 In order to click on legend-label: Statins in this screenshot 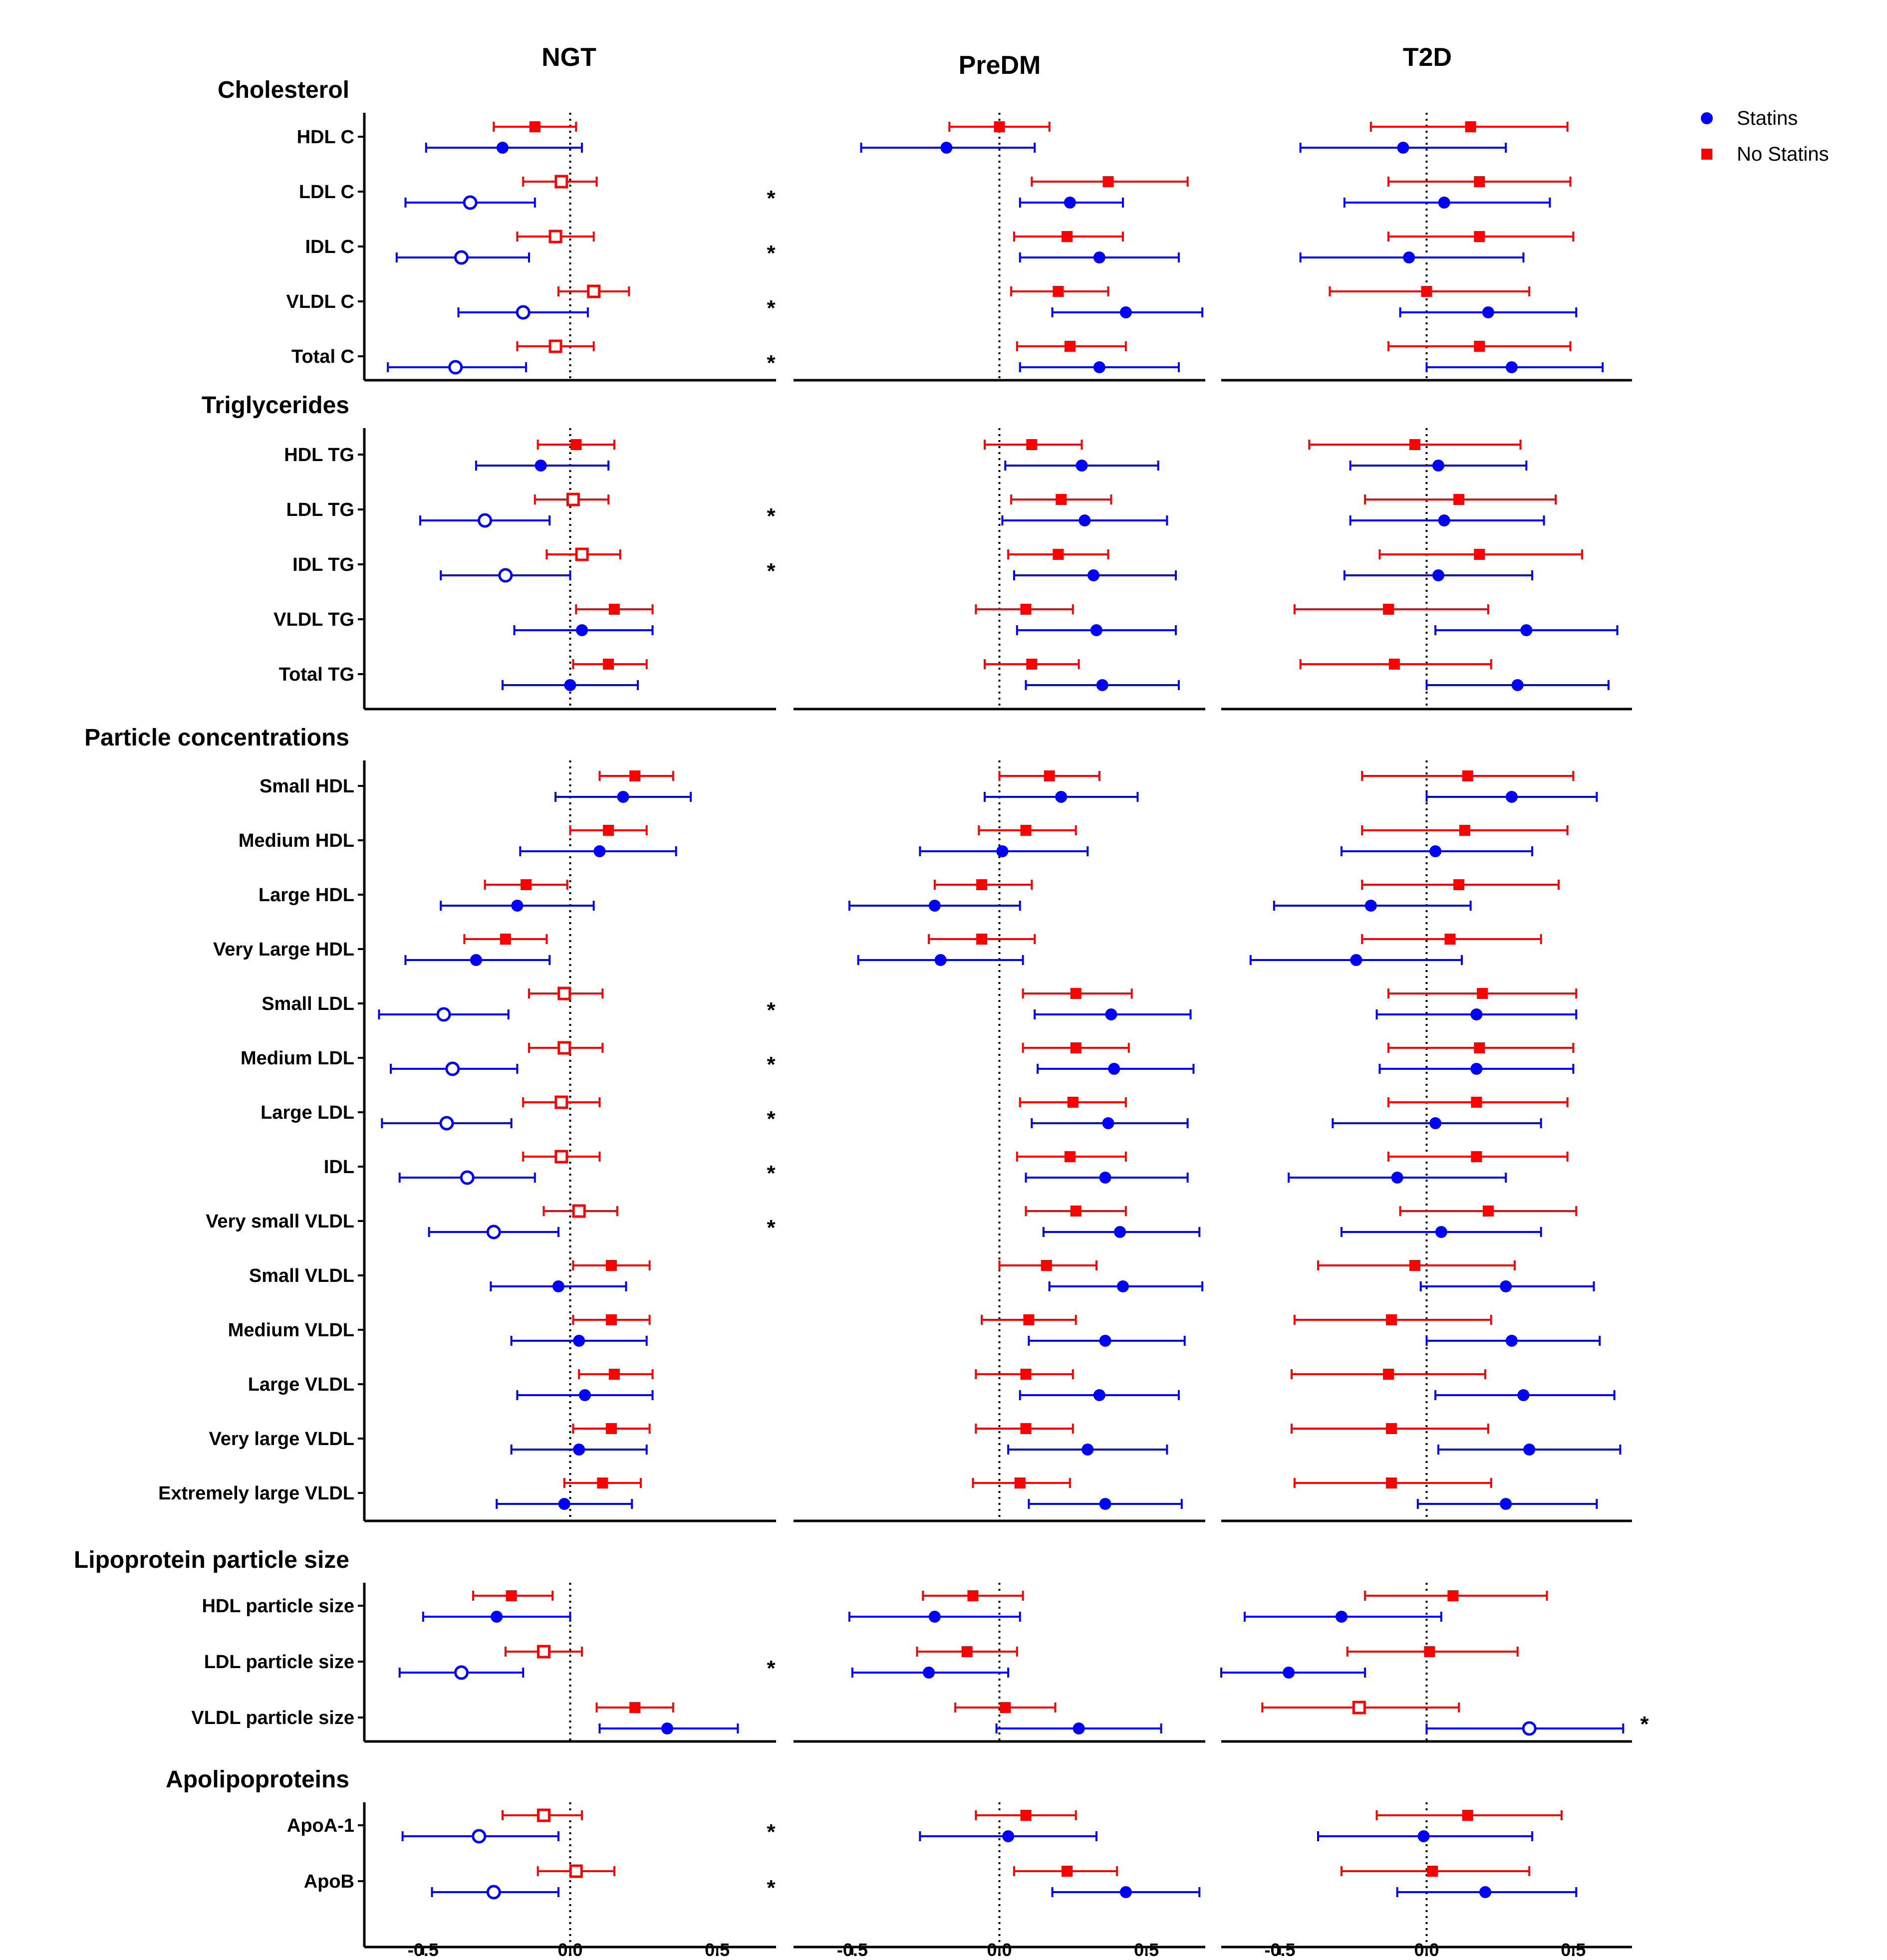, I will do `click(1768, 118)`.